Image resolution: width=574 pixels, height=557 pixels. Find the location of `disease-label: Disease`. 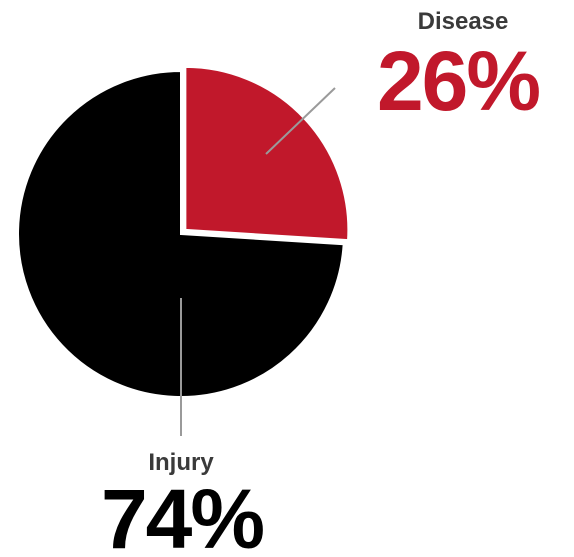

disease-label: Disease is located at coordinates (463, 21).